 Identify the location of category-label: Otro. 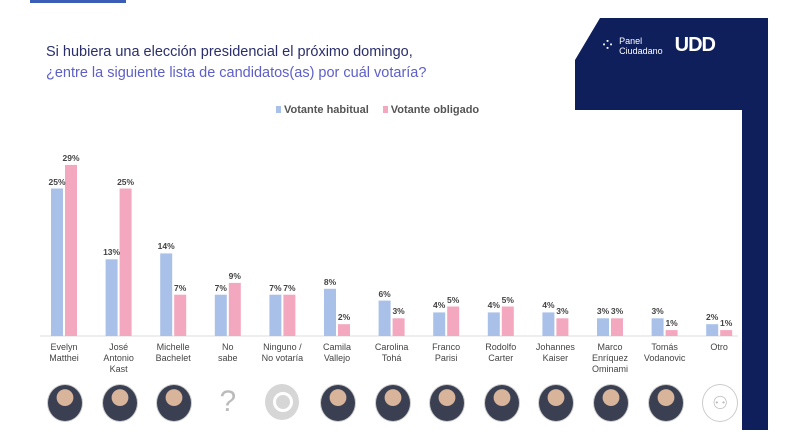
(719, 347).